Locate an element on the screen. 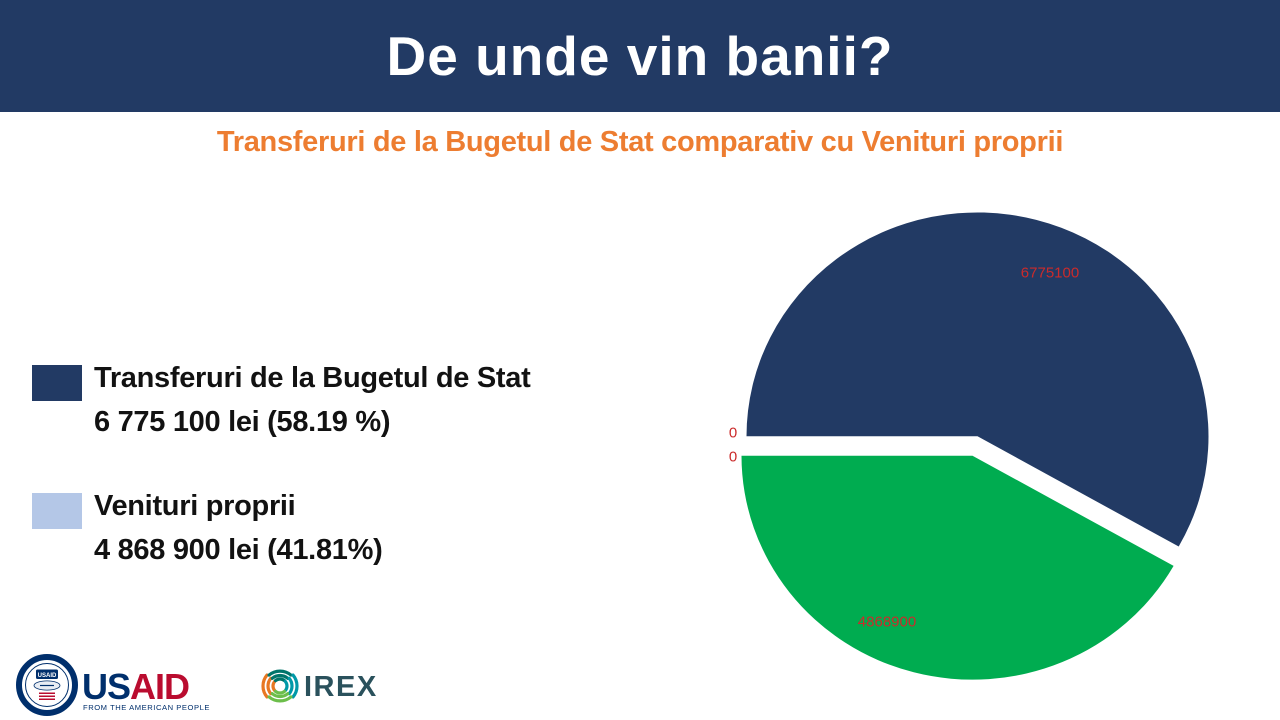 This screenshot has width=1280, height=720. svg-text: USAID is located at coordinates (135, 686).